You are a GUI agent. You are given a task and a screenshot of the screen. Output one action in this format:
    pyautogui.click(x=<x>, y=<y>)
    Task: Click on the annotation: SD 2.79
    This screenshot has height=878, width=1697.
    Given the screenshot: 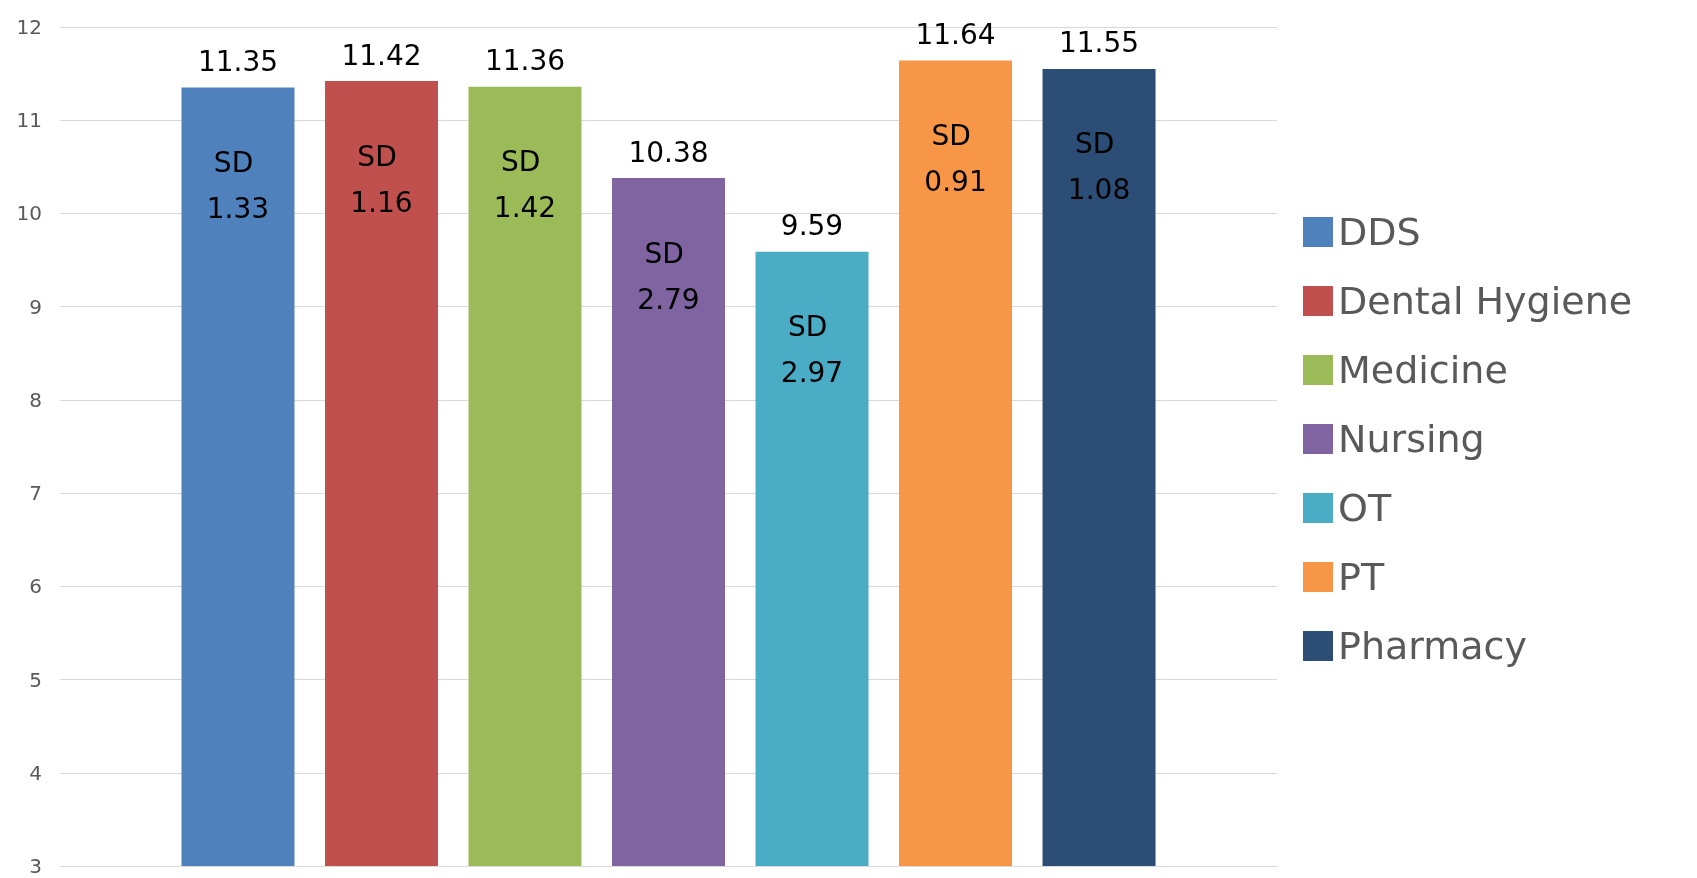 What is the action you would take?
    pyautogui.click(x=668, y=276)
    